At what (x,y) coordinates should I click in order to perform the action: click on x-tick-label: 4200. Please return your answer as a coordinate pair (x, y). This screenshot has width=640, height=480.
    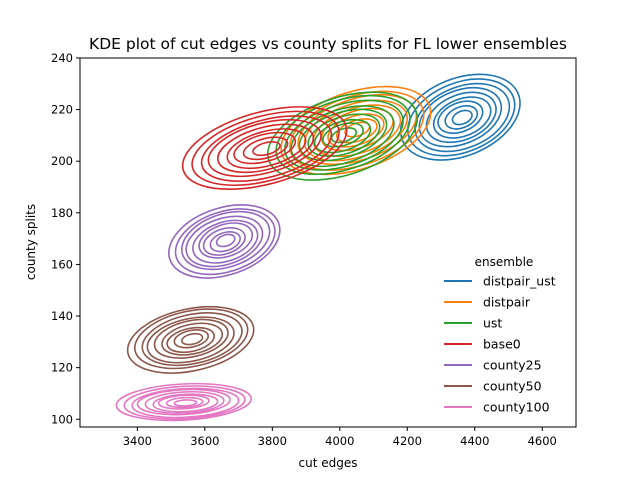
    Looking at the image, I should click on (407, 441).